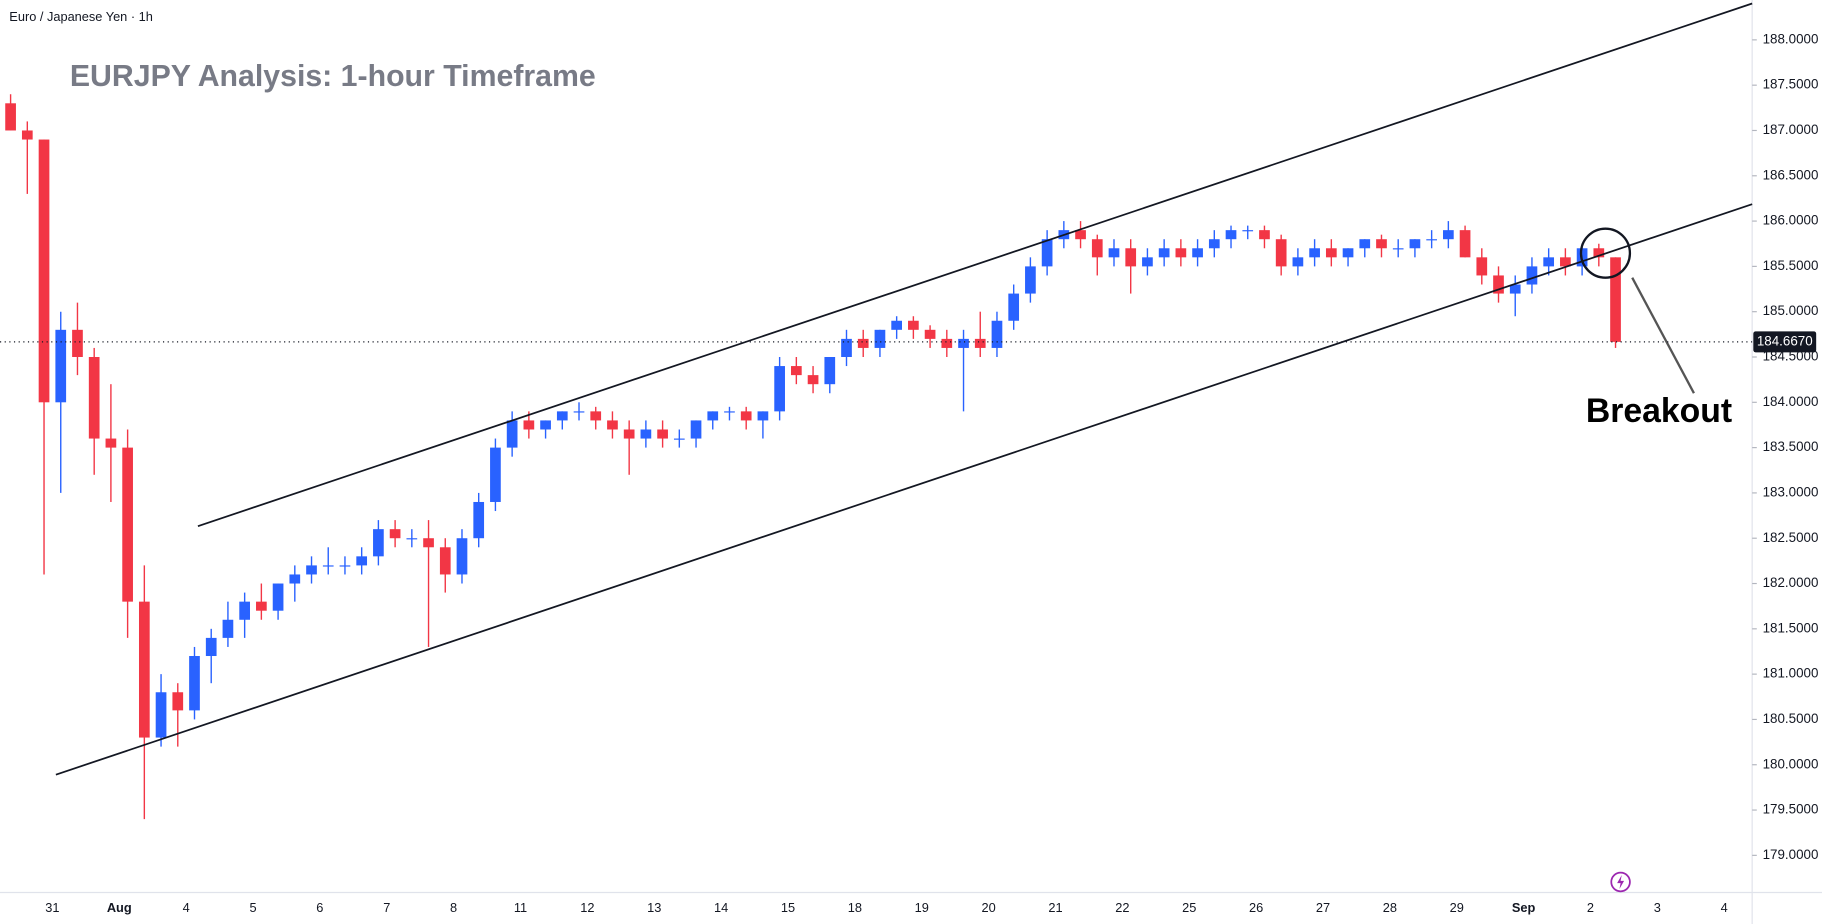  Describe the element at coordinates (1256, 907) in the screenshot. I see `x-tick-label: 26` at that location.